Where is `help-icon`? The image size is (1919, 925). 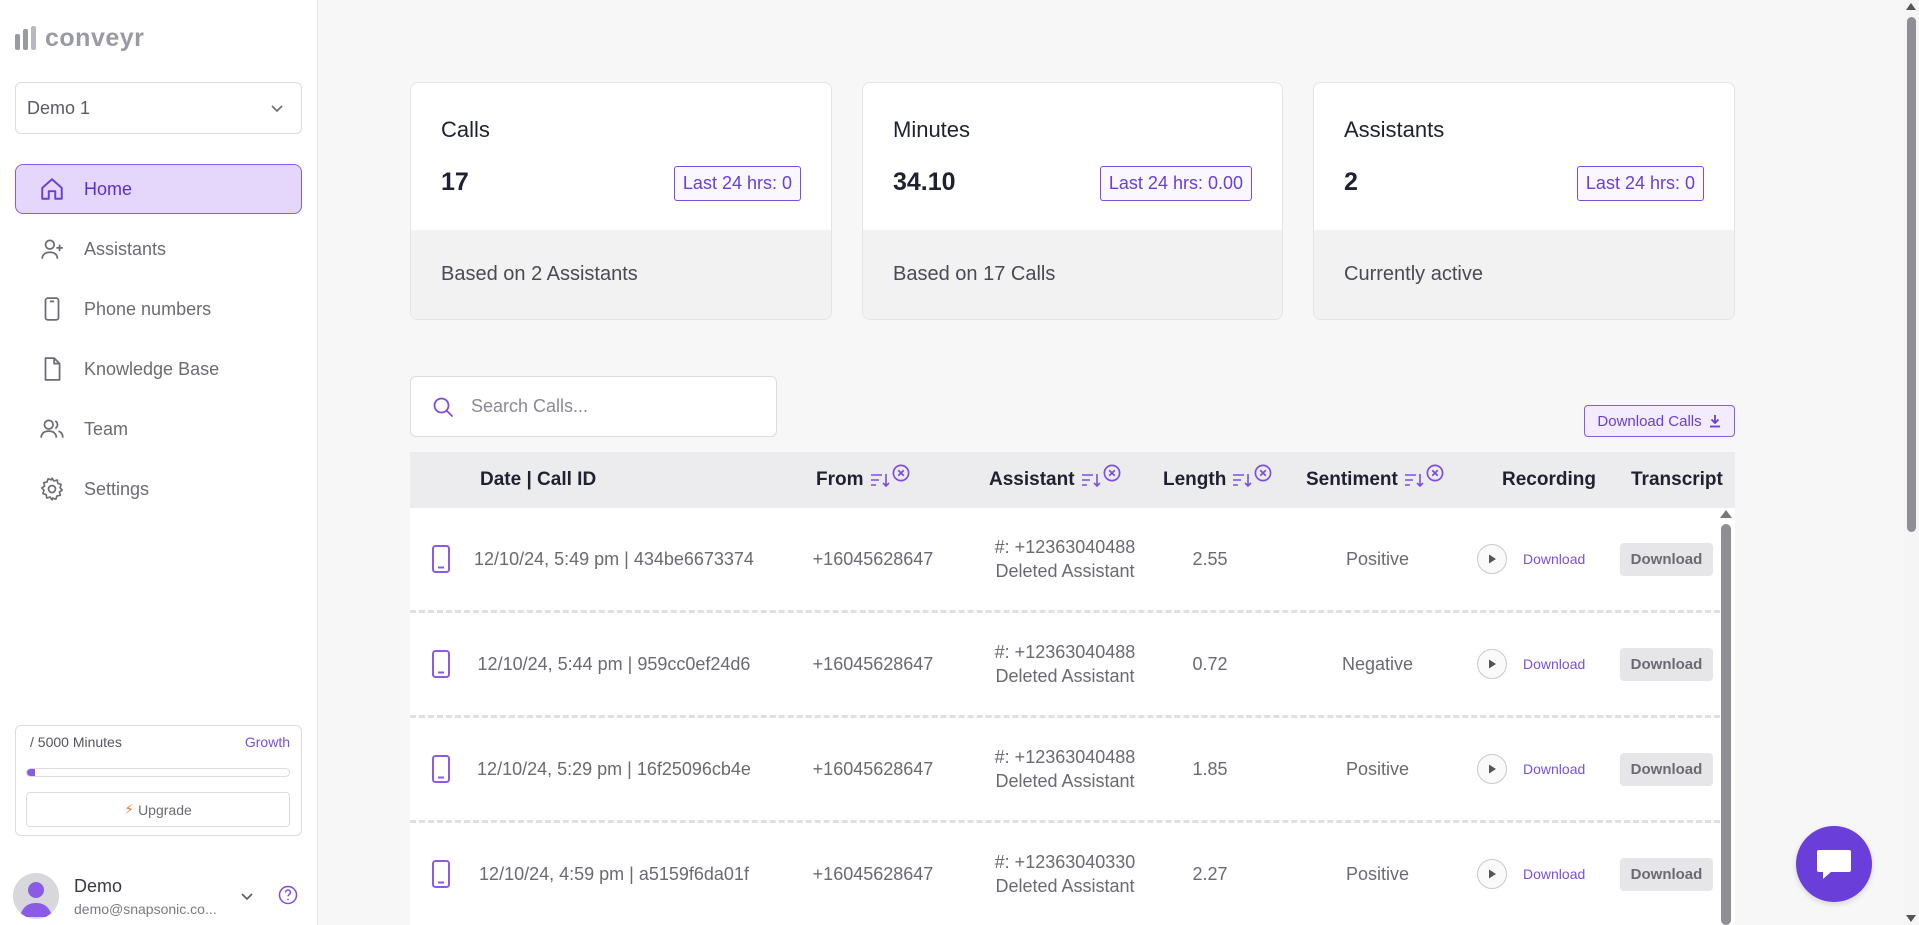
help-icon is located at coordinates (288, 895).